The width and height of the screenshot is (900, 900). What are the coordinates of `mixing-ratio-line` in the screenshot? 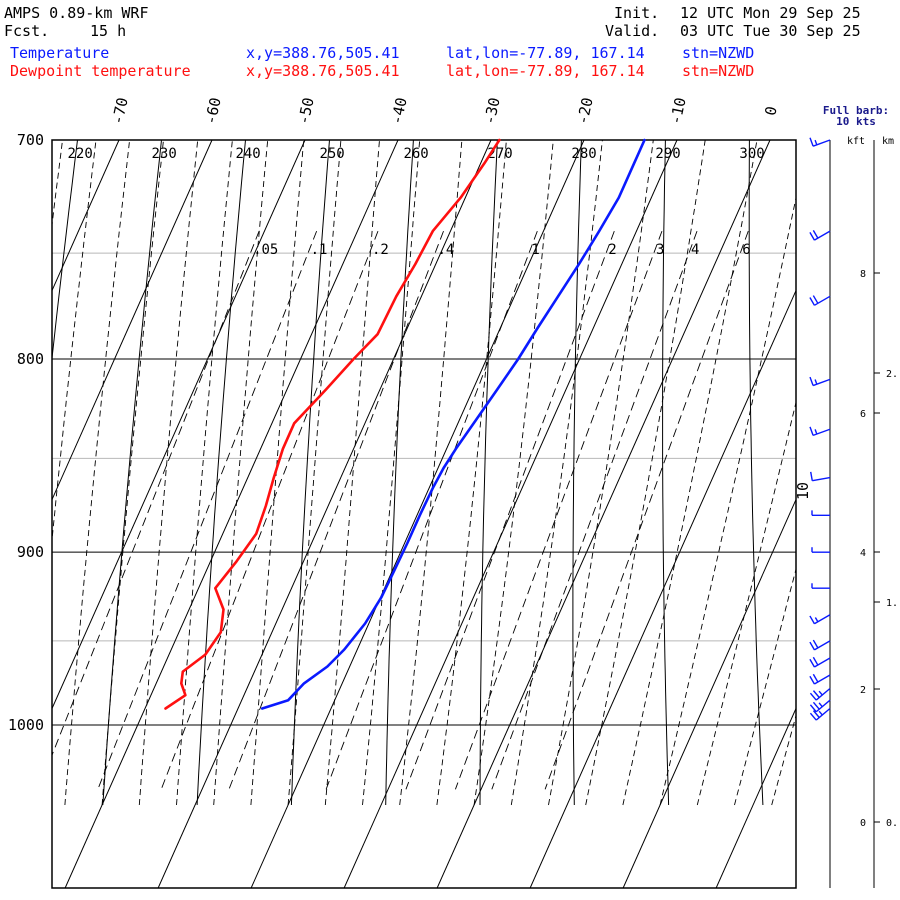 It's located at (156, 493).